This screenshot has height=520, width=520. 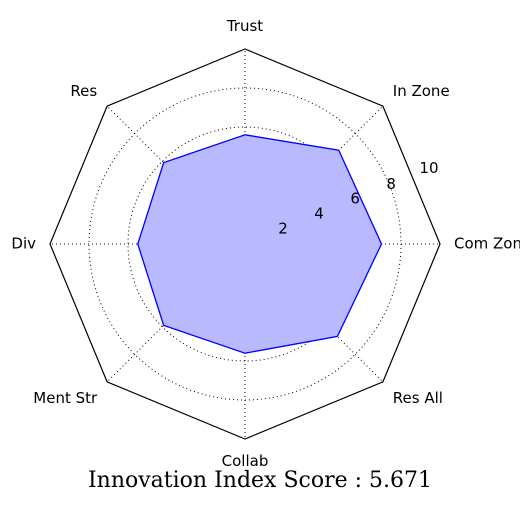 What do you see at coordinates (23, 244) in the screenshot?
I see `axis-label-div: Div` at bounding box center [23, 244].